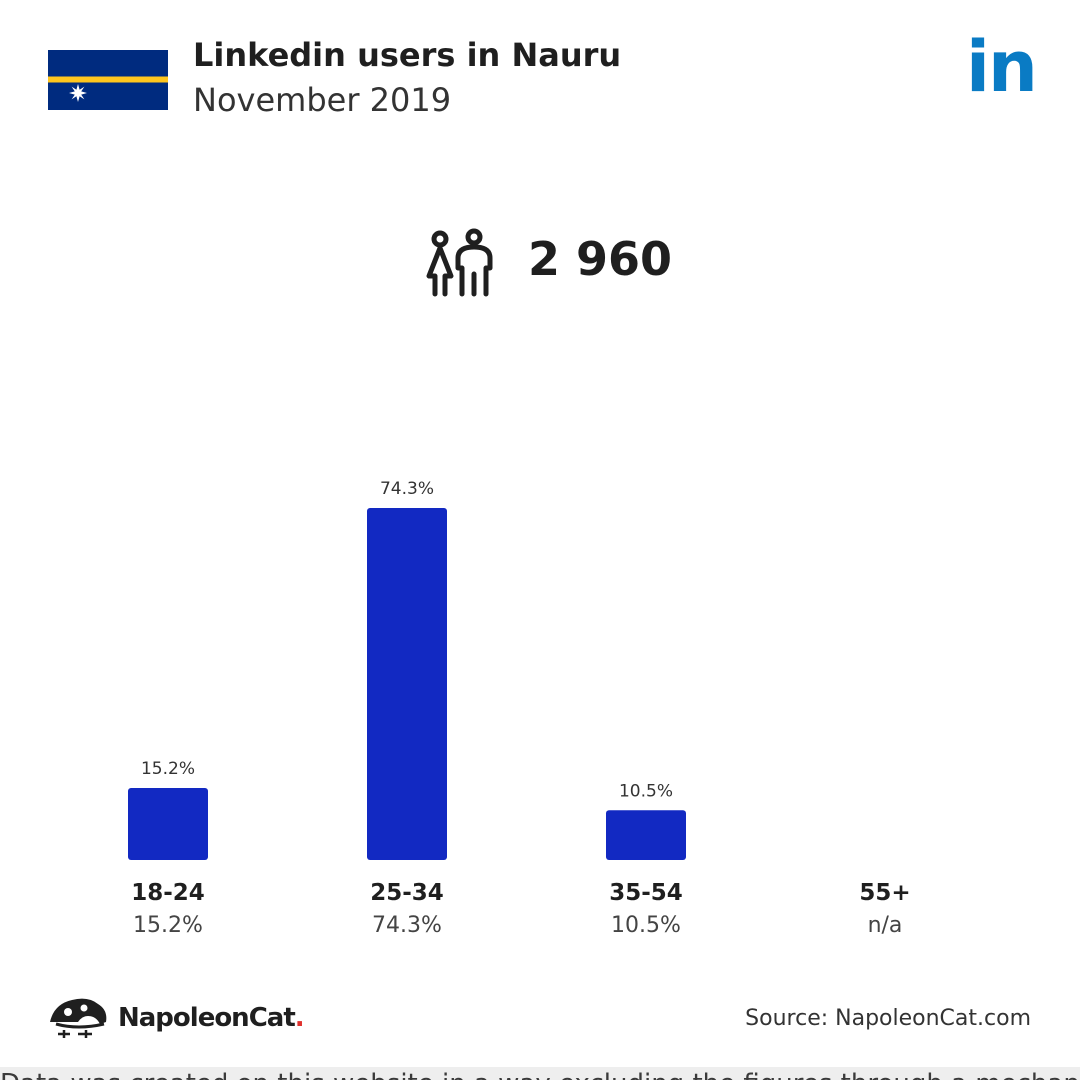  What do you see at coordinates (78, 1018) in the screenshot?
I see `napoleoncat-logo-icon` at bounding box center [78, 1018].